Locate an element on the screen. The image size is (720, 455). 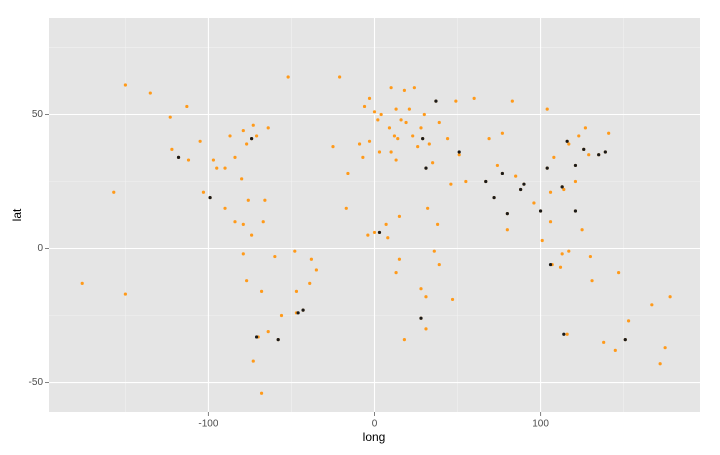
y-tick-label: -50 is located at coordinates (36, 382).